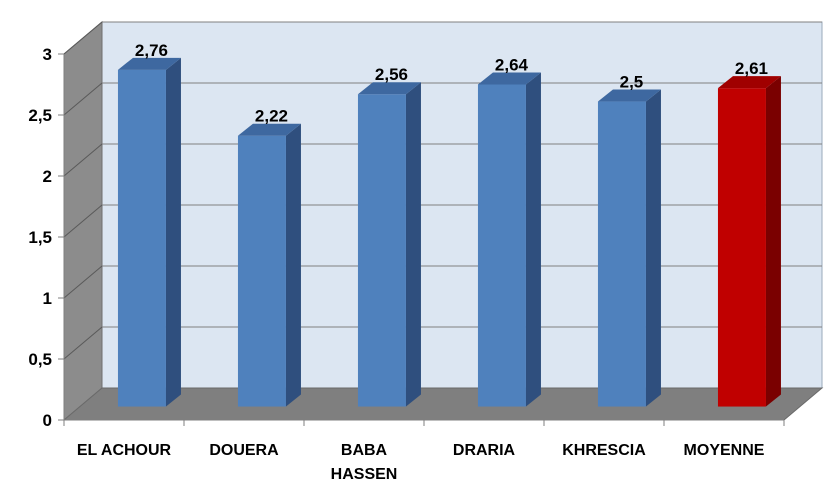  I want to click on data-labels: 2,76 2,22 2,56 2,64 2,5 2,61, so click(451, 83).